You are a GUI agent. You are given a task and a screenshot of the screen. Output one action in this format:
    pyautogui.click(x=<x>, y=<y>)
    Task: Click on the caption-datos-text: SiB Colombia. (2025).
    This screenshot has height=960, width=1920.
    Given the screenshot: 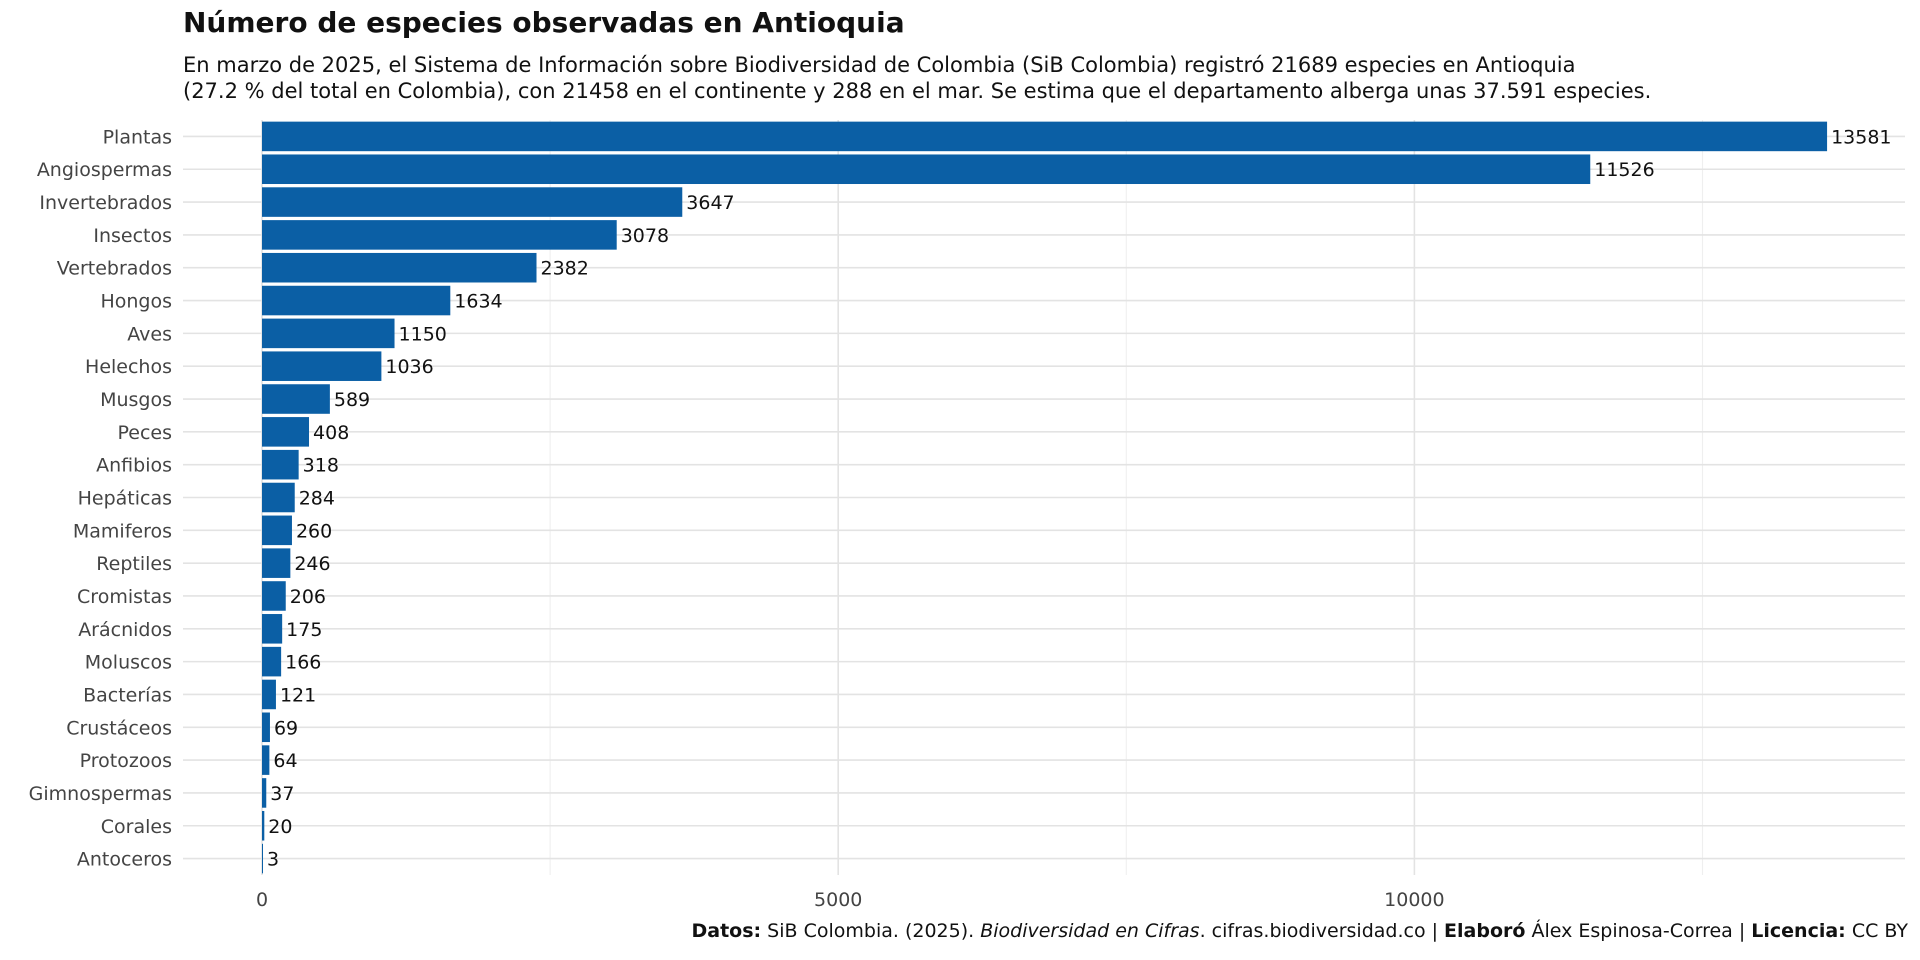 What is the action you would take?
    pyautogui.click(x=871, y=931)
    